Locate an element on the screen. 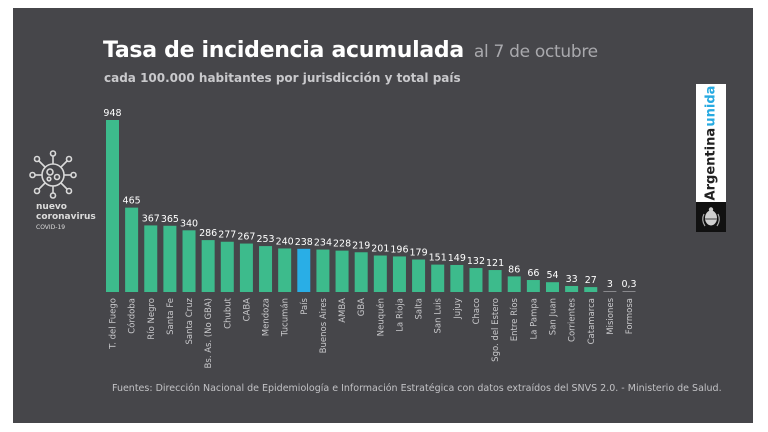 This screenshot has width=768, height=432. value-label: 121 is located at coordinates (495, 263).